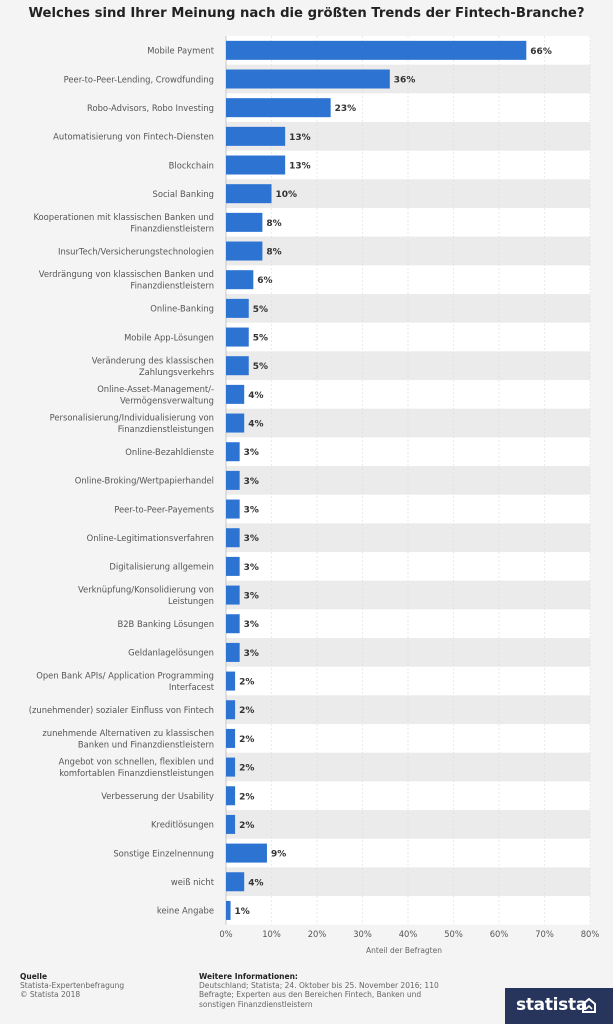  I want to click on category-label-line: B2B Banking Lösungen, so click(165, 624).